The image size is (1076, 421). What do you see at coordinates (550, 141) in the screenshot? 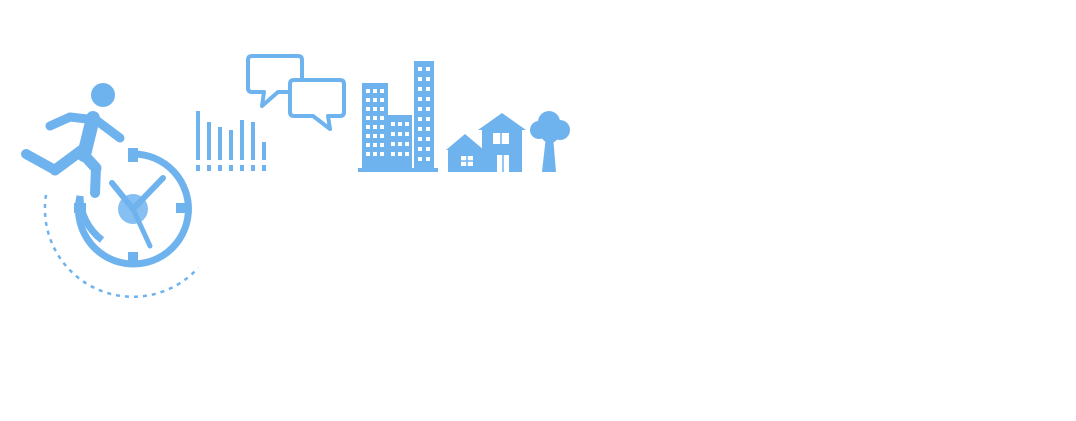
I see `tree-icon` at bounding box center [550, 141].